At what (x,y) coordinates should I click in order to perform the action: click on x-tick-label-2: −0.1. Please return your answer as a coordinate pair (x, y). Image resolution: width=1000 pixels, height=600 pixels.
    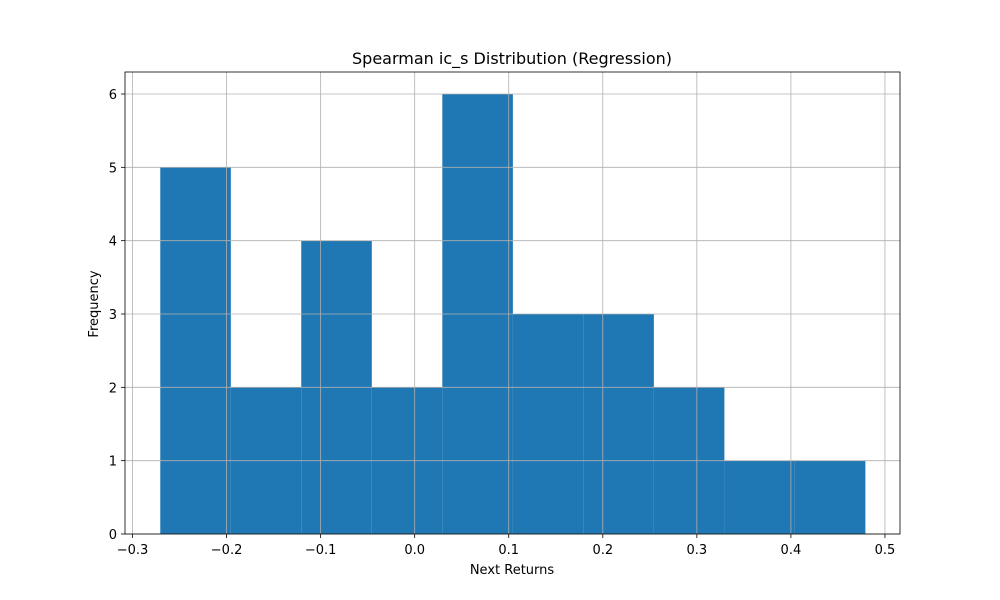
    Looking at the image, I should click on (321, 550).